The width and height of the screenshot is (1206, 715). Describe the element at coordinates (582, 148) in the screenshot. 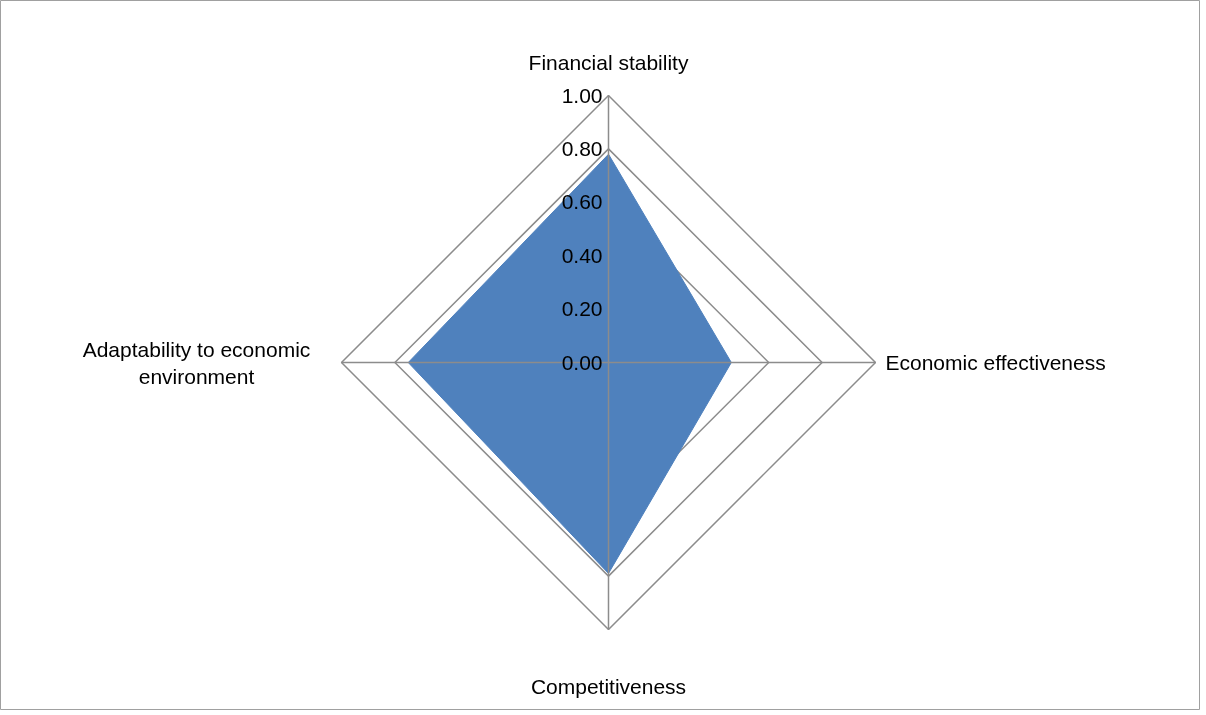

I see `y-tick-label: 0.80` at that location.